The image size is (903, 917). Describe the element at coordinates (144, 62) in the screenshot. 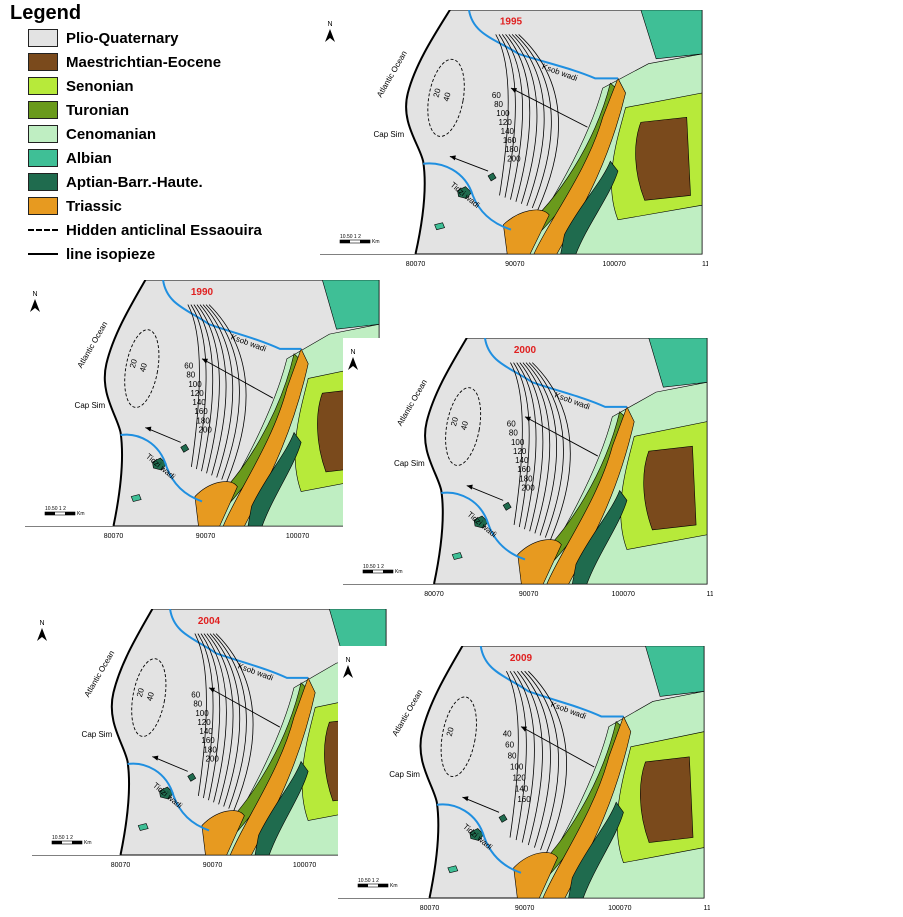

I see `legend-label: Maestrichtian-Eocene` at that location.